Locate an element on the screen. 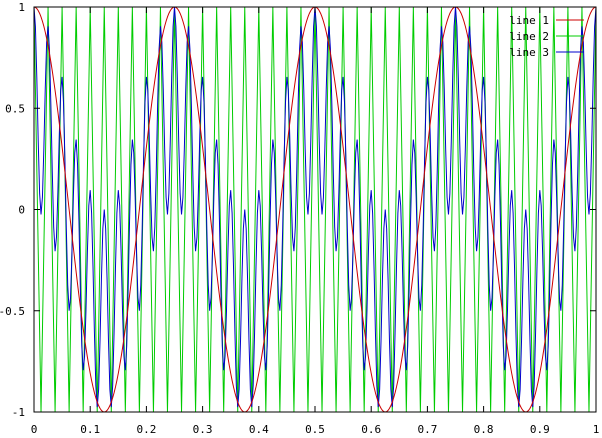  x-tick-label: 0.8 is located at coordinates (484, 429).